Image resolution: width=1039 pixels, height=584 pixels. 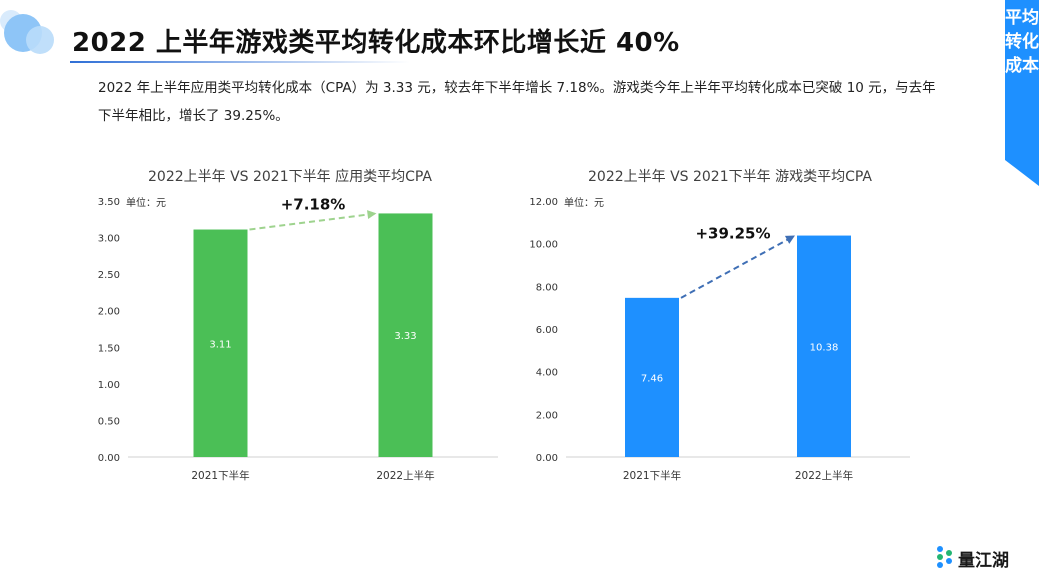 I want to click on bar-value-label: 3.11, so click(x=220, y=344).